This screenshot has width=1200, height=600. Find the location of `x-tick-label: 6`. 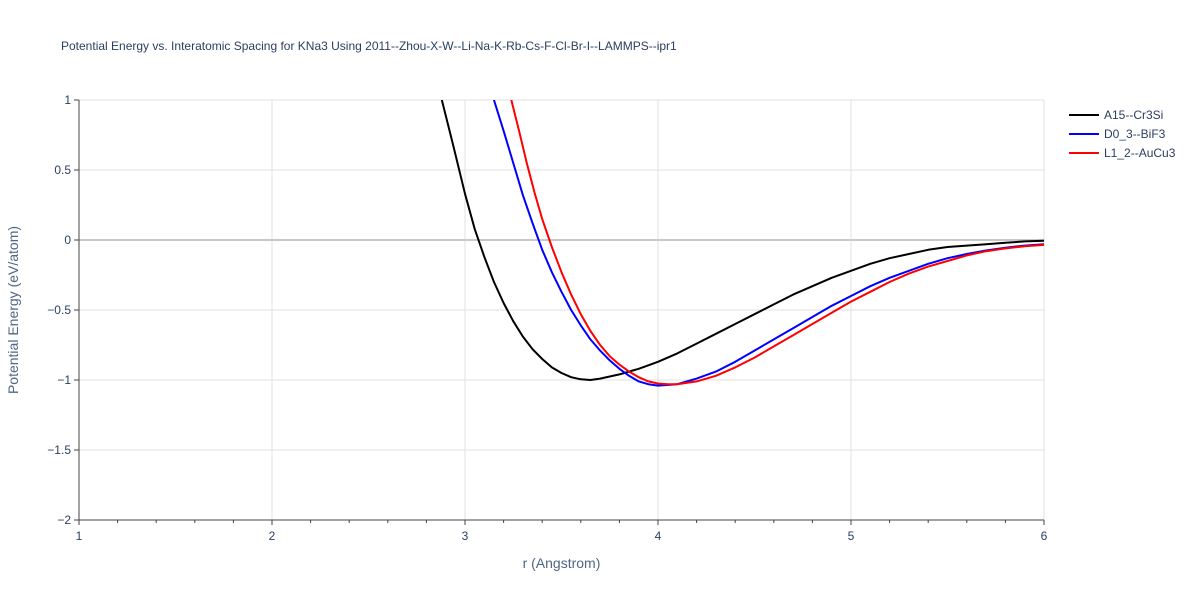

x-tick-label: 6 is located at coordinates (1044, 536).